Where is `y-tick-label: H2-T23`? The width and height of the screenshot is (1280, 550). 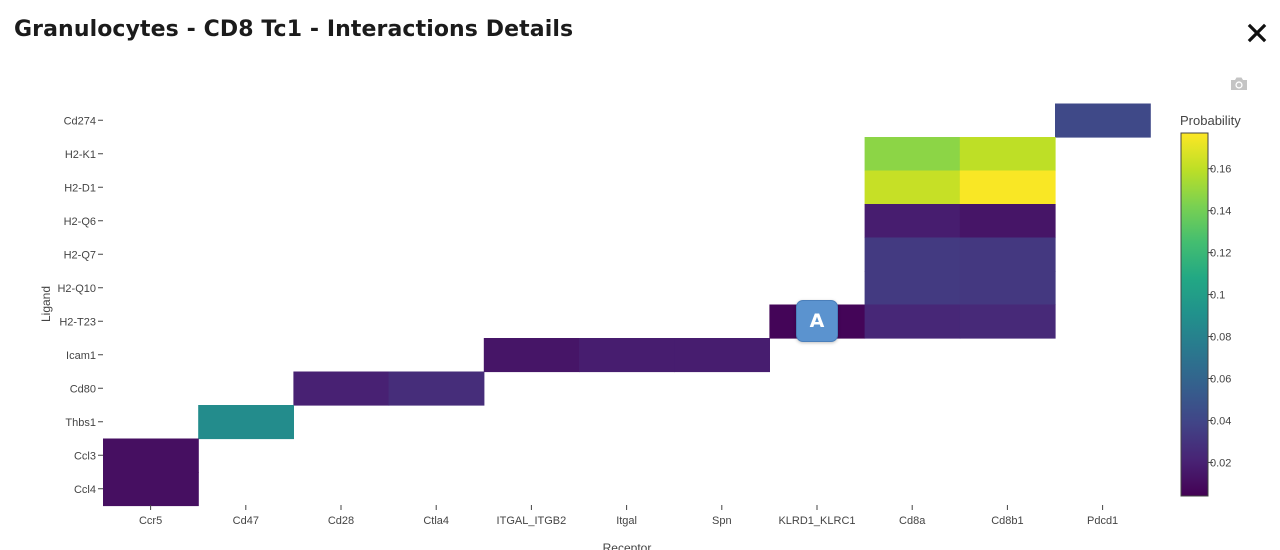
y-tick-label: H2-T23 is located at coordinates (77, 322).